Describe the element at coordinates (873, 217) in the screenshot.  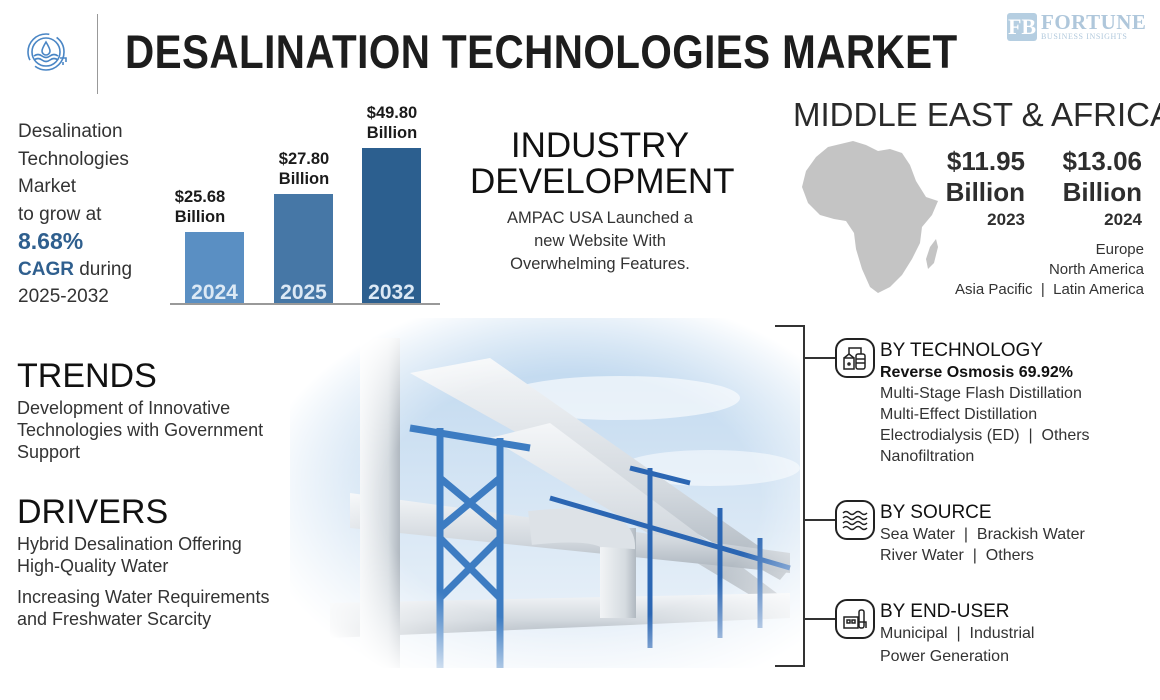
I see `africa-map-icon` at that location.